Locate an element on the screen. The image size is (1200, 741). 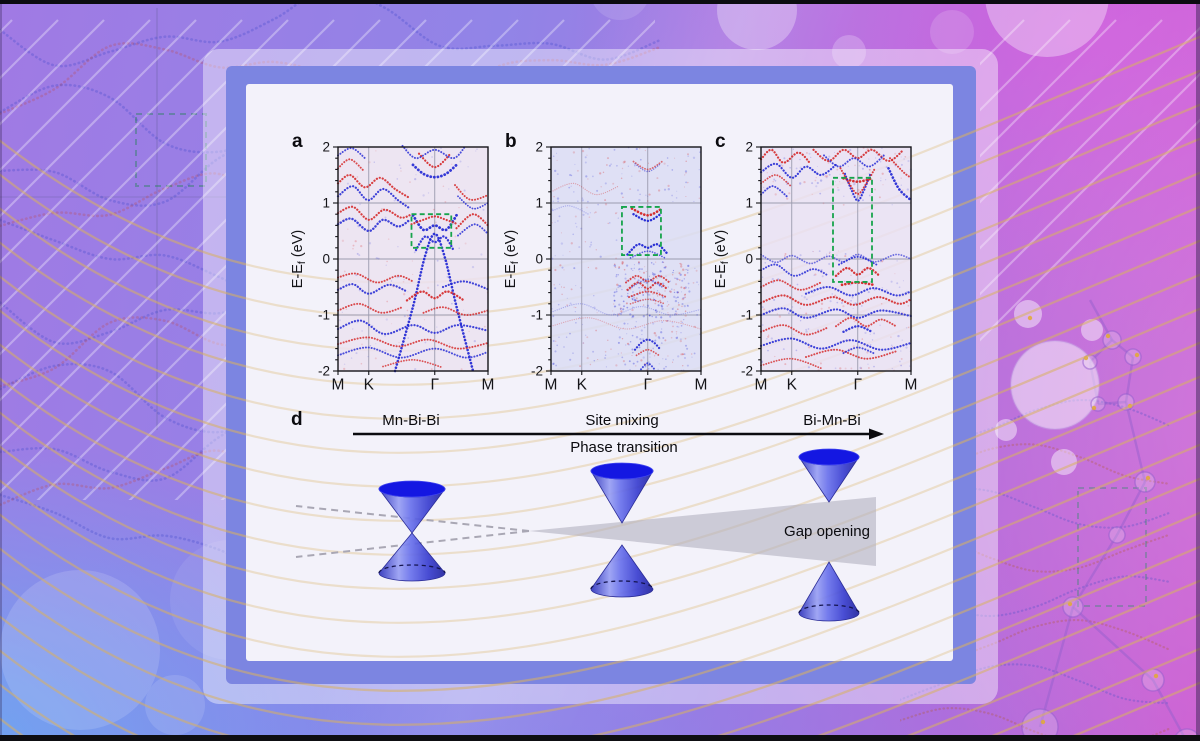
right-edge-shade is located at coordinates (1198, 369).